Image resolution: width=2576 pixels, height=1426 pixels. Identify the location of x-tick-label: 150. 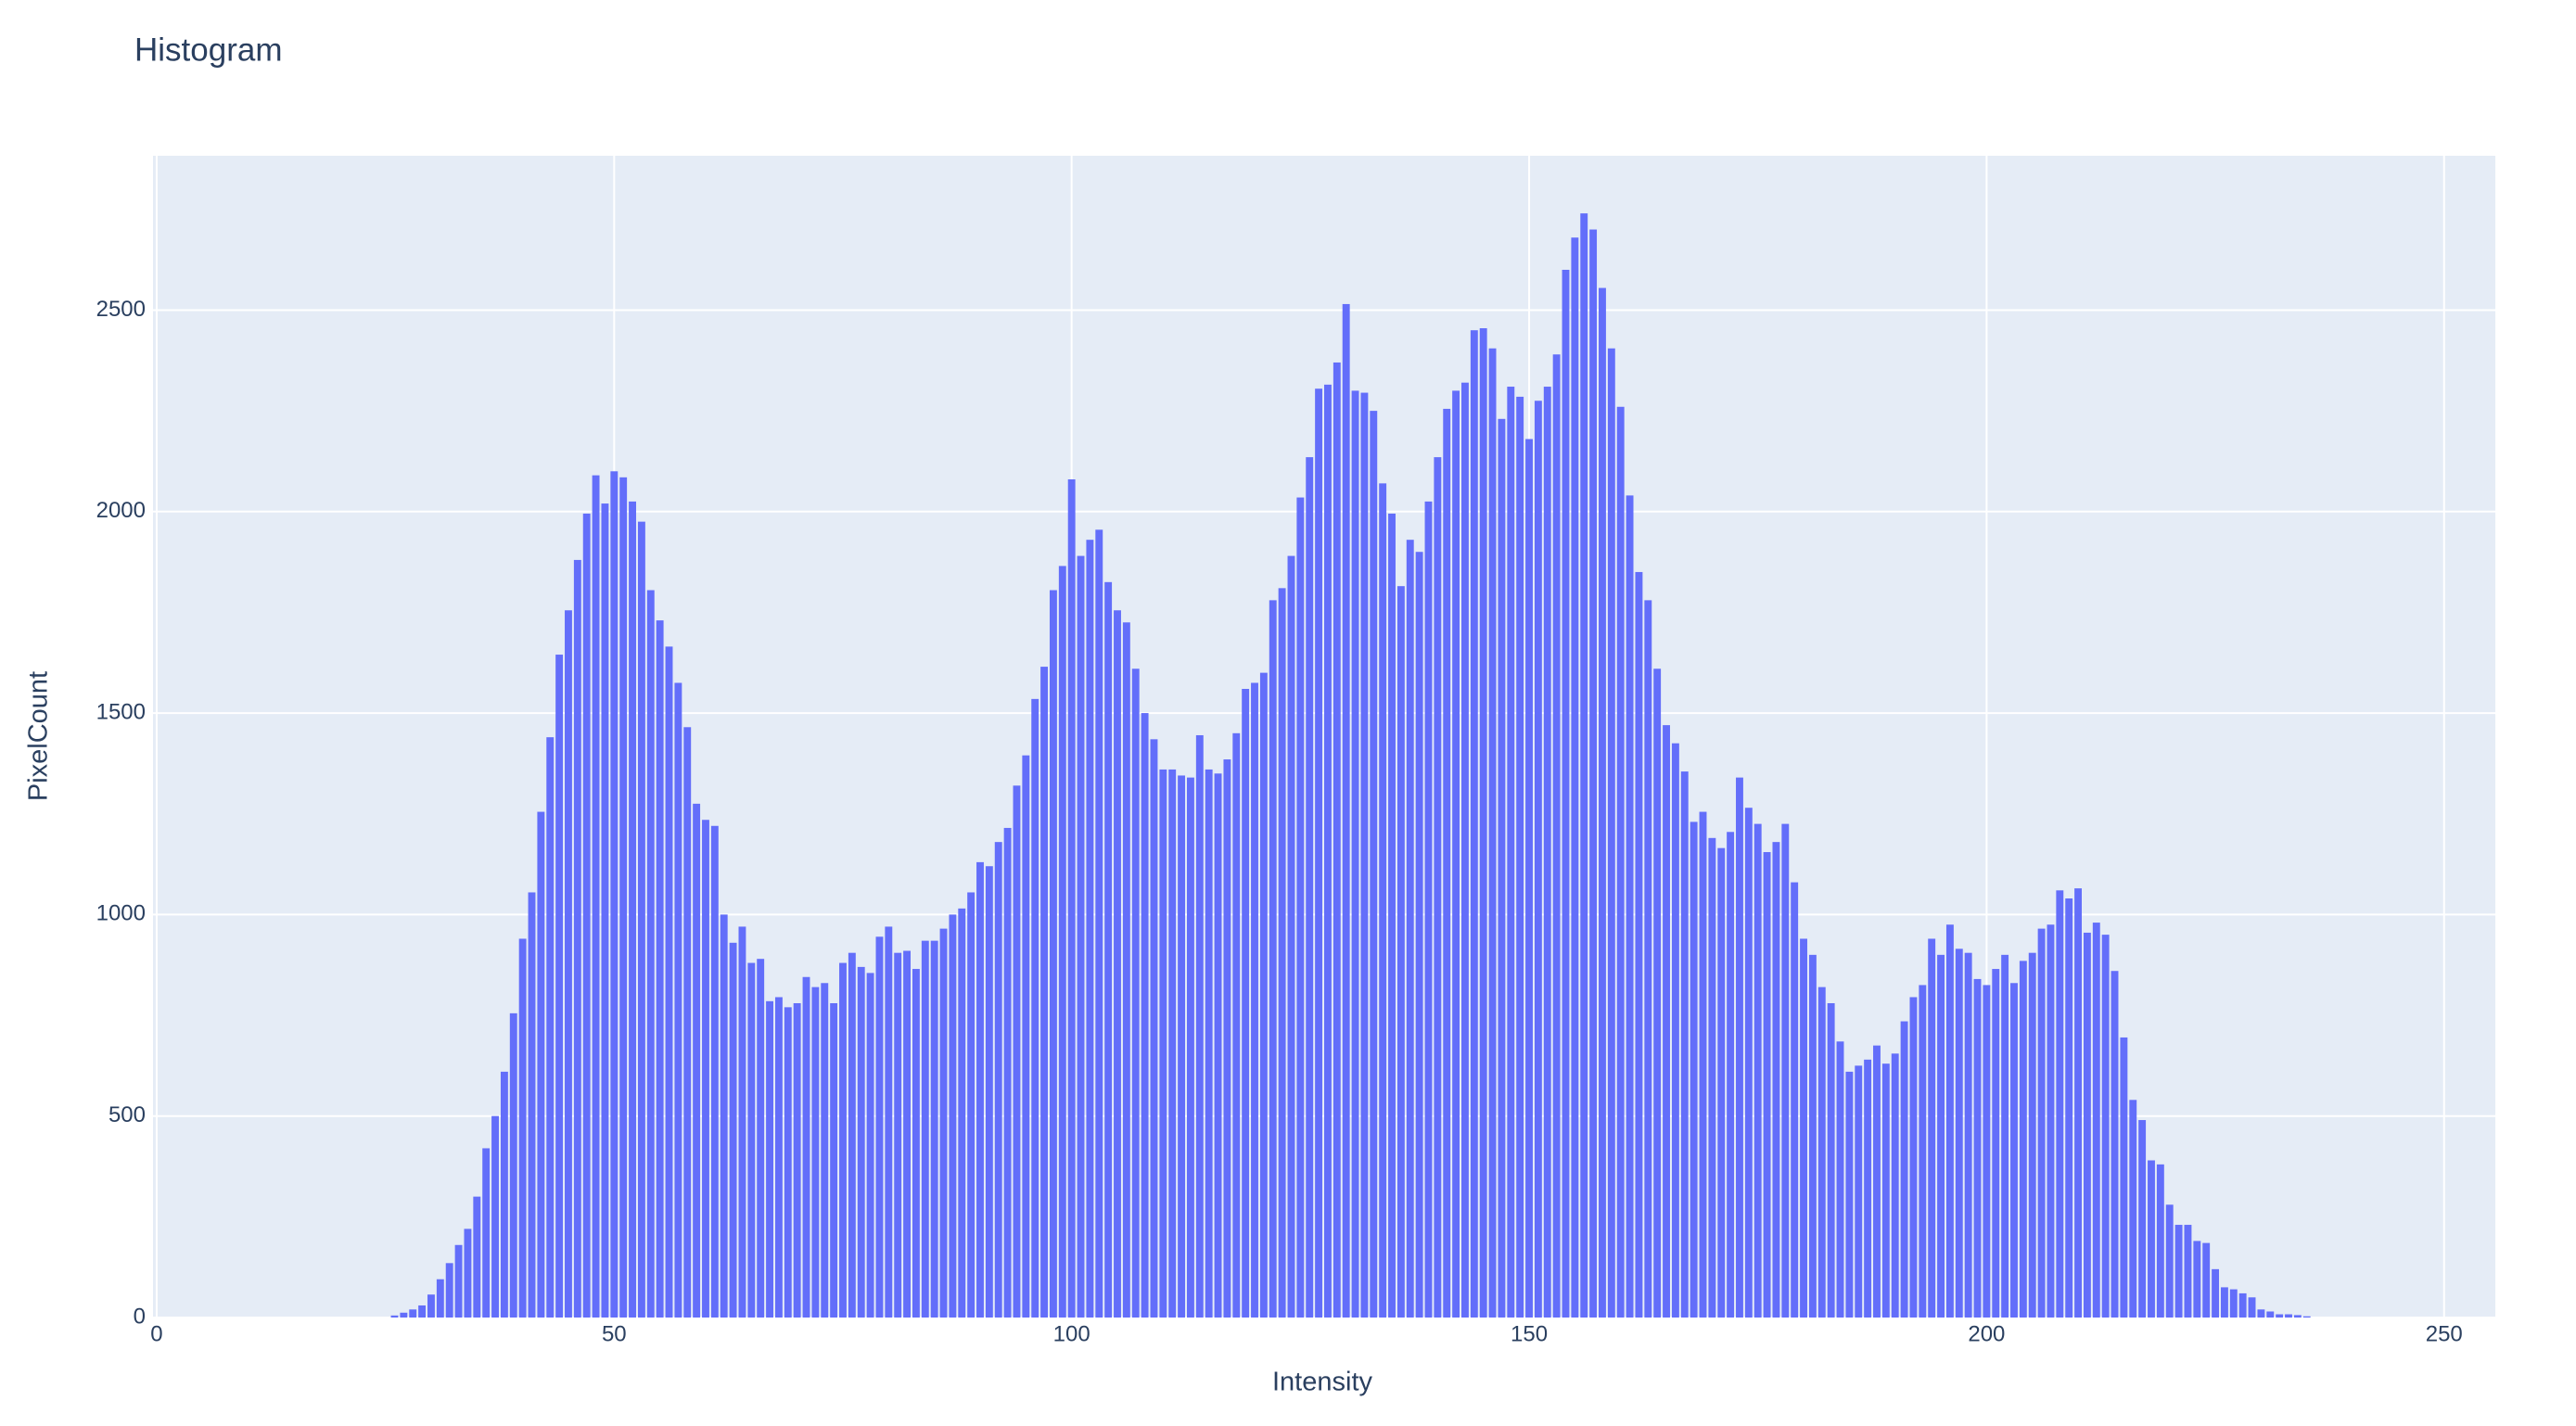
(1530, 1333).